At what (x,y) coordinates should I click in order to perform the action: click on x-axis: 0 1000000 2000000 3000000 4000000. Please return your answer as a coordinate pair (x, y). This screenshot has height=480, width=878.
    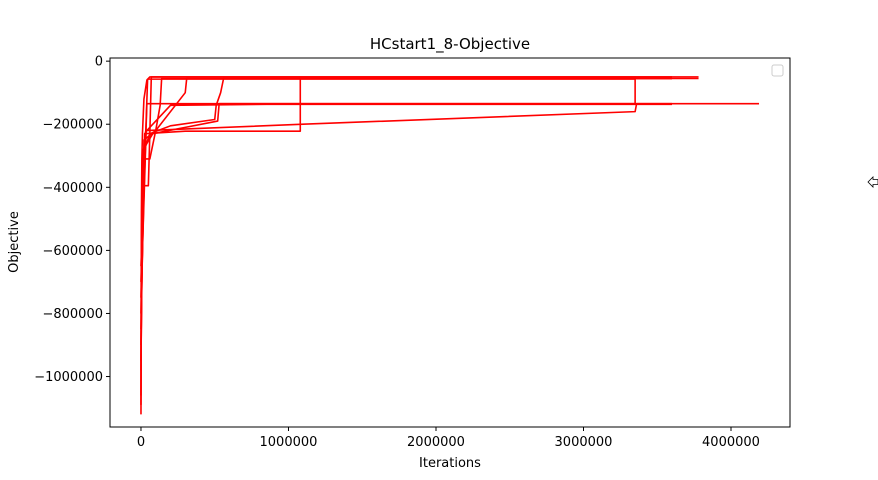
    Looking at the image, I should click on (448, 438).